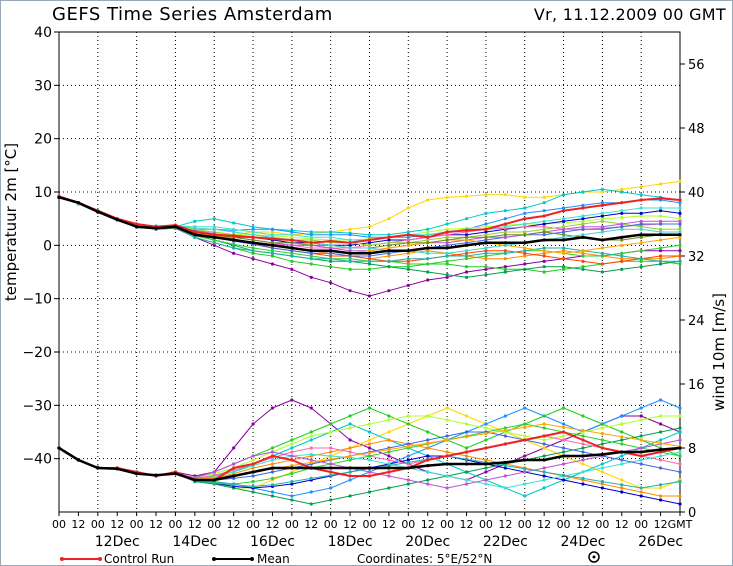 Image resolution: width=733 pixels, height=566 pixels. What do you see at coordinates (630, 14) in the screenshot?
I see `chart-subtitle: Vr, 11.12.2009 00 GMT` at bounding box center [630, 14].